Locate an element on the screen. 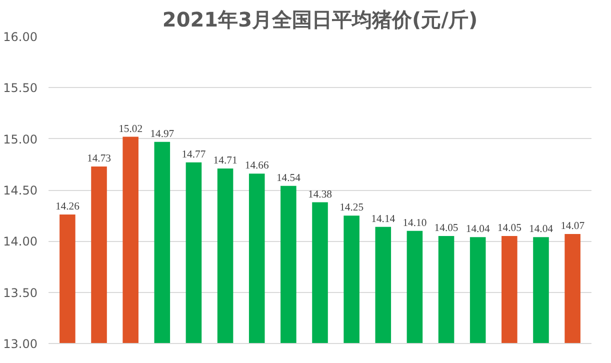 The width and height of the screenshot is (611, 363). data-label: 14.38 is located at coordinates (320, 194).